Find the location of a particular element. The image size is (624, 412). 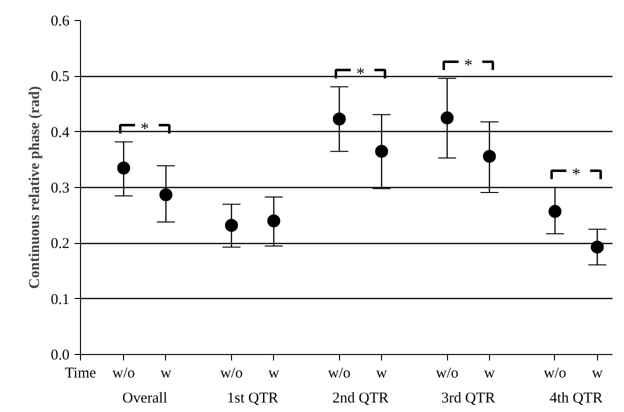

y-tick-label: 0.5 is located at coordinates (60, 77).